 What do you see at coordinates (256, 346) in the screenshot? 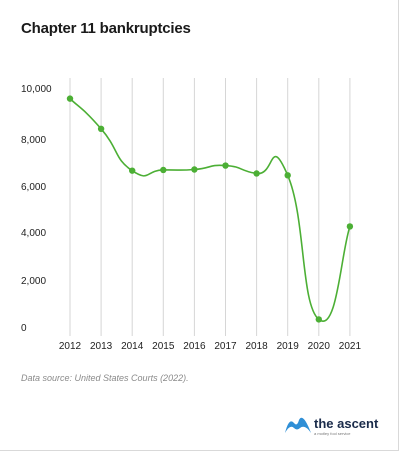
I see `x-tick-label: 2018` at bounding box center [256, 346].